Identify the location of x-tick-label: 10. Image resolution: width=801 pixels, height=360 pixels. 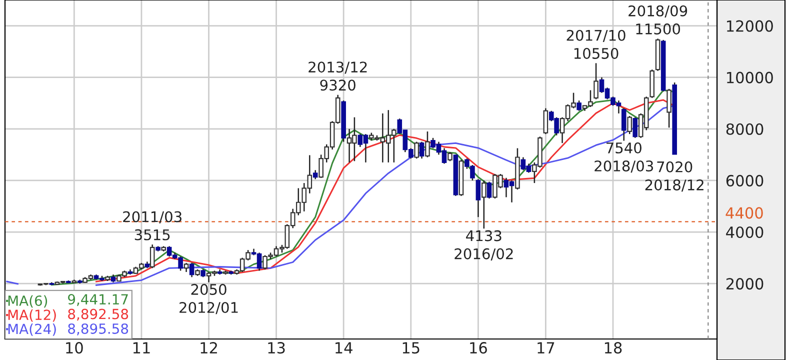
(74, 348).